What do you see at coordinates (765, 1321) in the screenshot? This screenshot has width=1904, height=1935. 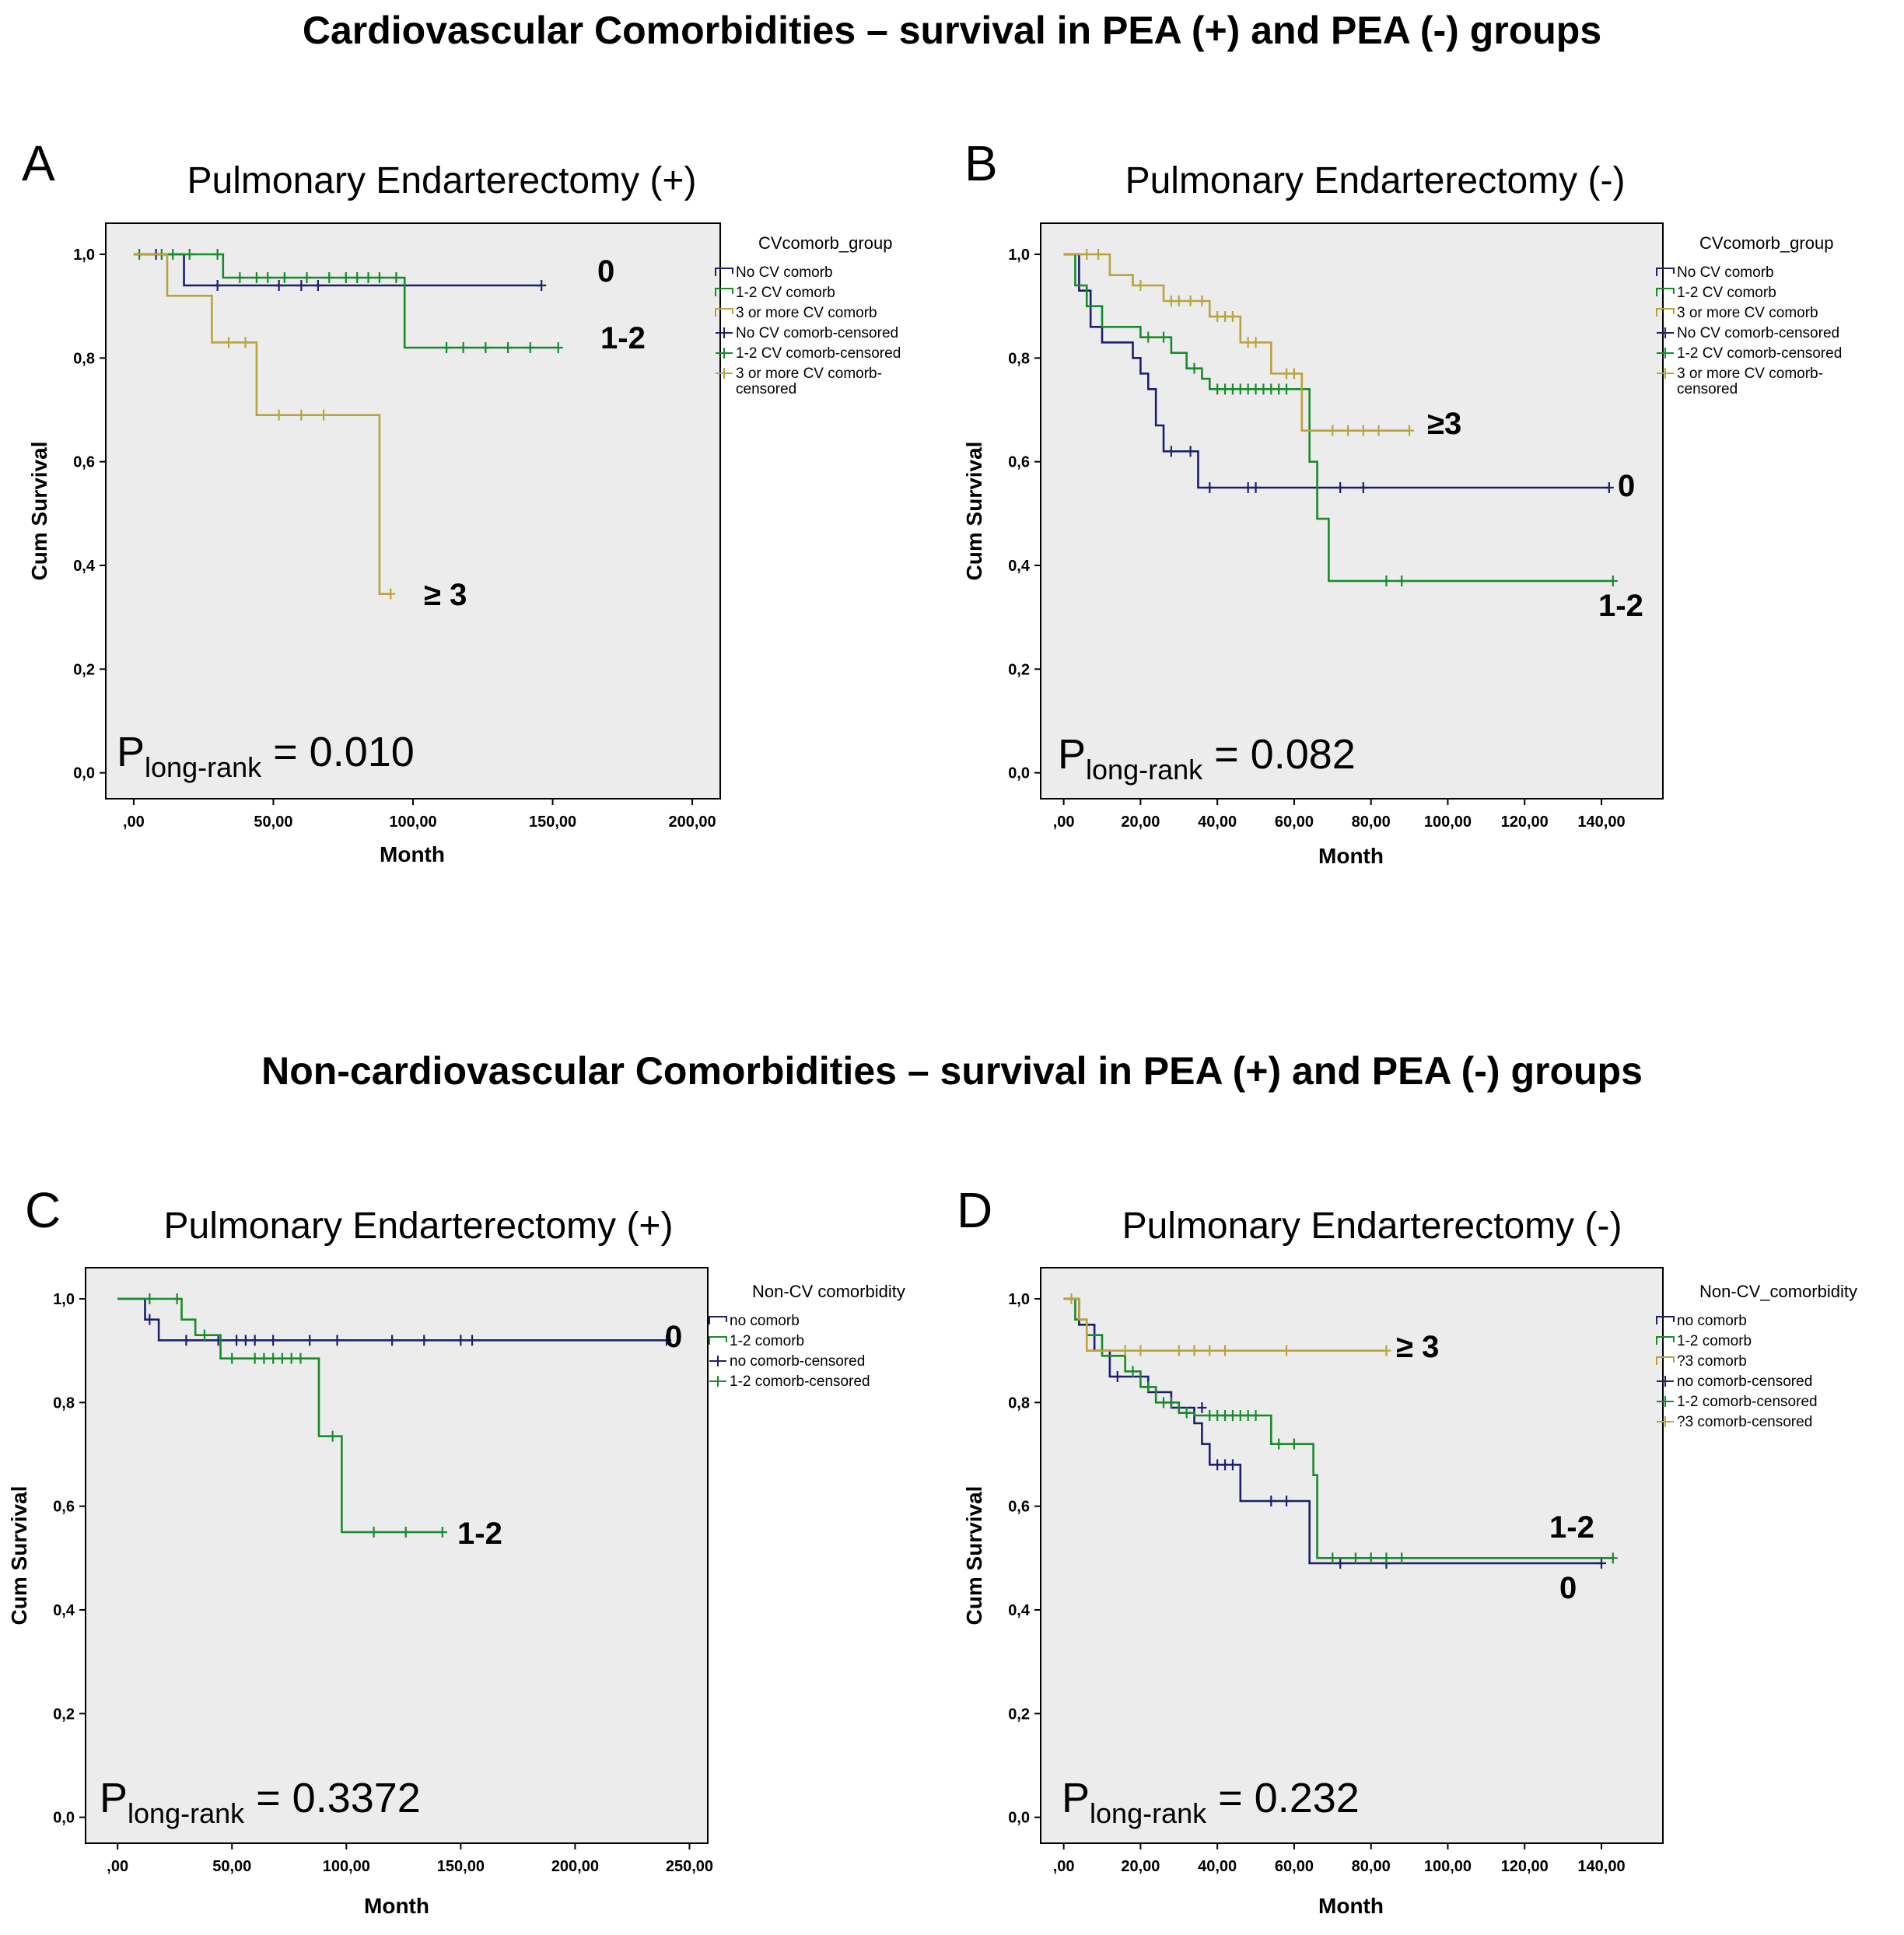 I see `legend-entry: no comorb` at bounding box center [765, 1321].